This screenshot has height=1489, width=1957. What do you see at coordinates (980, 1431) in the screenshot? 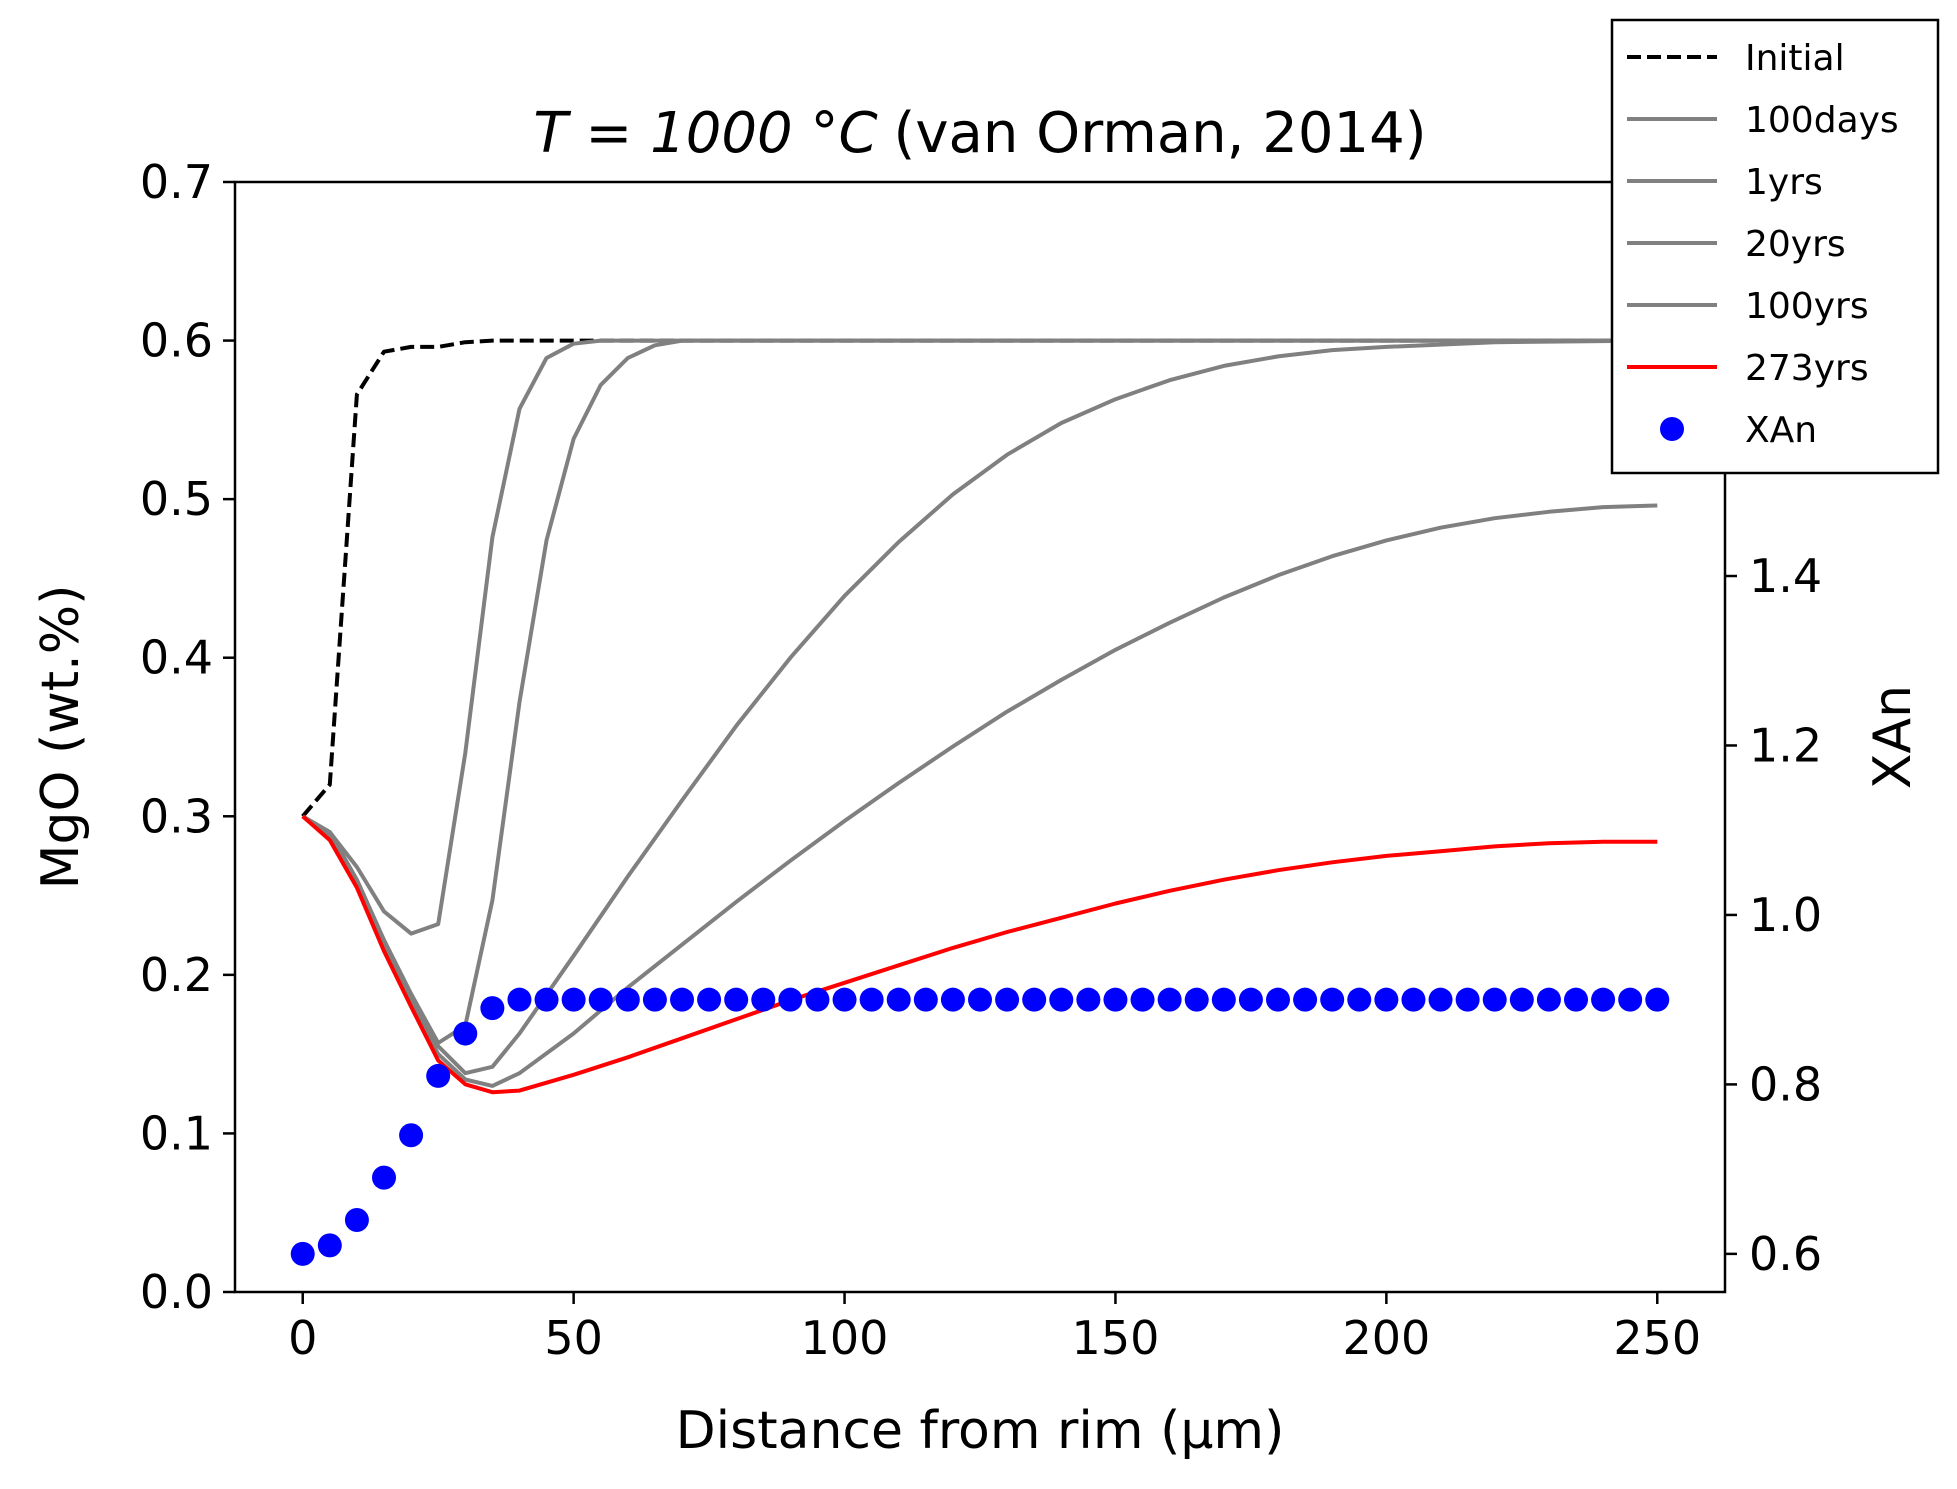
I see `x-axis-label: Distance from rim (μm)` at bounding box center [980, 1431].